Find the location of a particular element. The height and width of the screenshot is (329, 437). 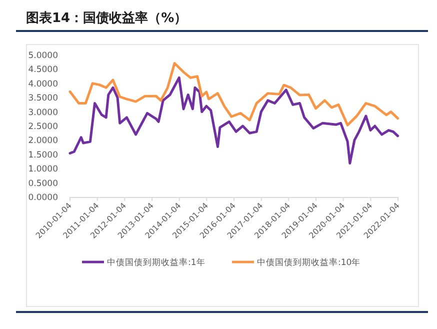

y-tick-label: 1.0000 is located at coordinates (43, 169).